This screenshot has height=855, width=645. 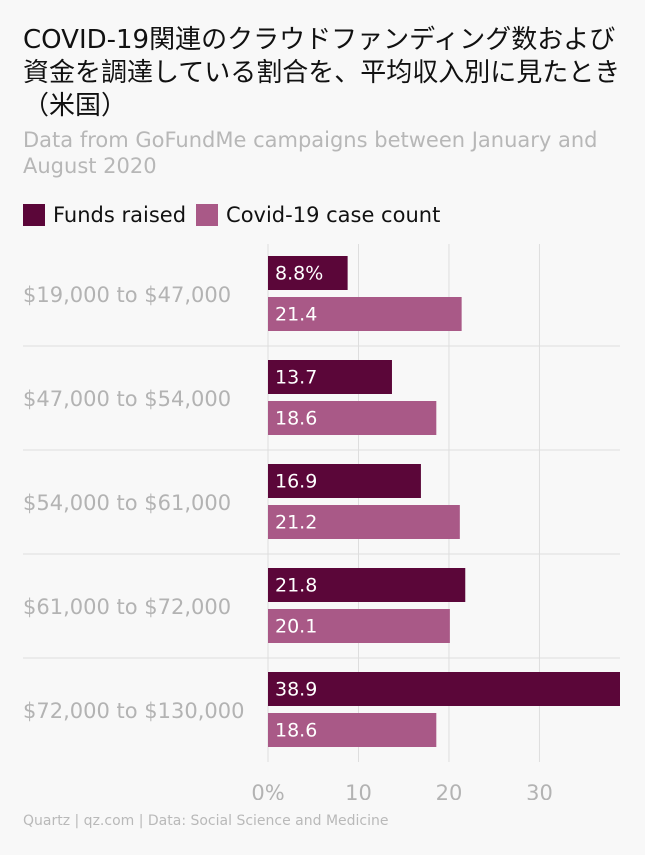 I want to click on bar-value-label: 20.1, so click(x=296, y=627).